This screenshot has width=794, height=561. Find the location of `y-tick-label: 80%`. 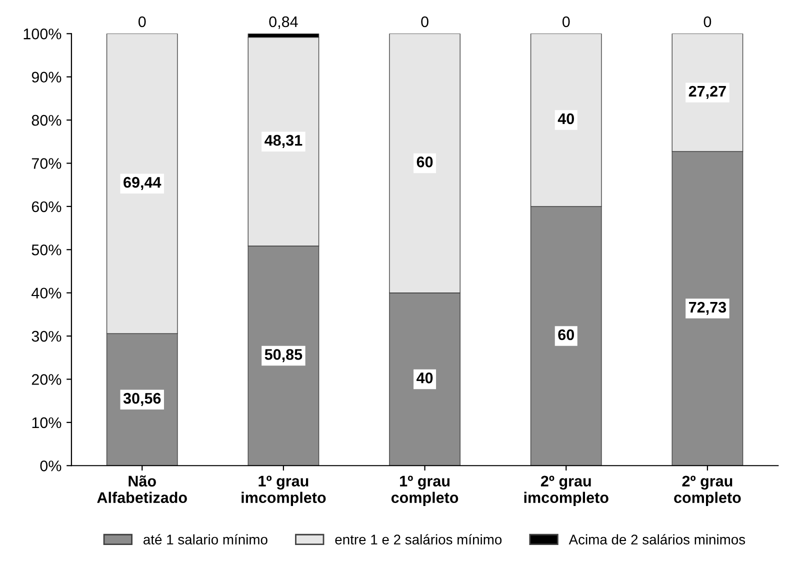

y-tick-label: 80% is located at coordinates (47, 120).